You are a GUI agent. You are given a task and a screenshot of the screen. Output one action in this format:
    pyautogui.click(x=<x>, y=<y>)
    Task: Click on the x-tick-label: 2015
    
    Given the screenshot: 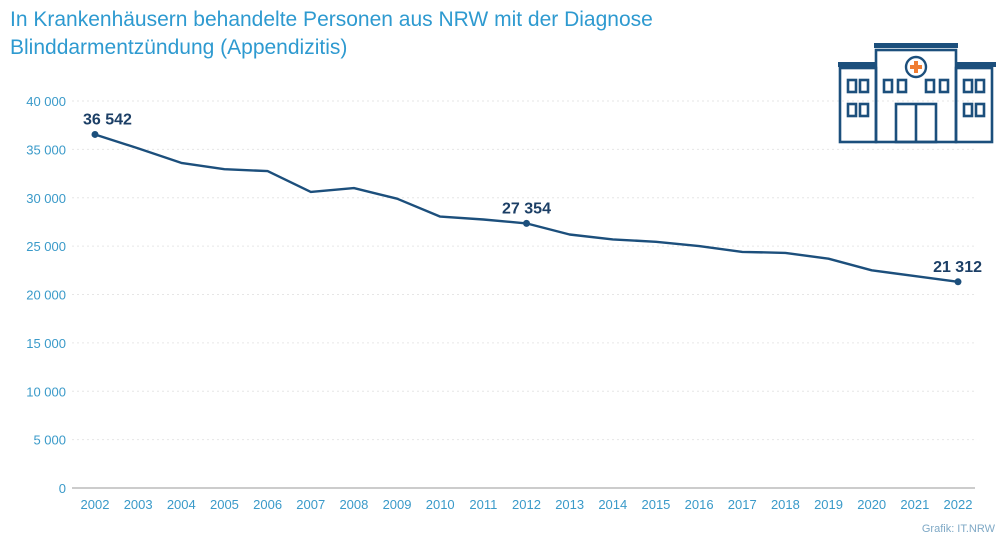 What is the action you would take?
    pyautogui.click(x=655, y=504)
    